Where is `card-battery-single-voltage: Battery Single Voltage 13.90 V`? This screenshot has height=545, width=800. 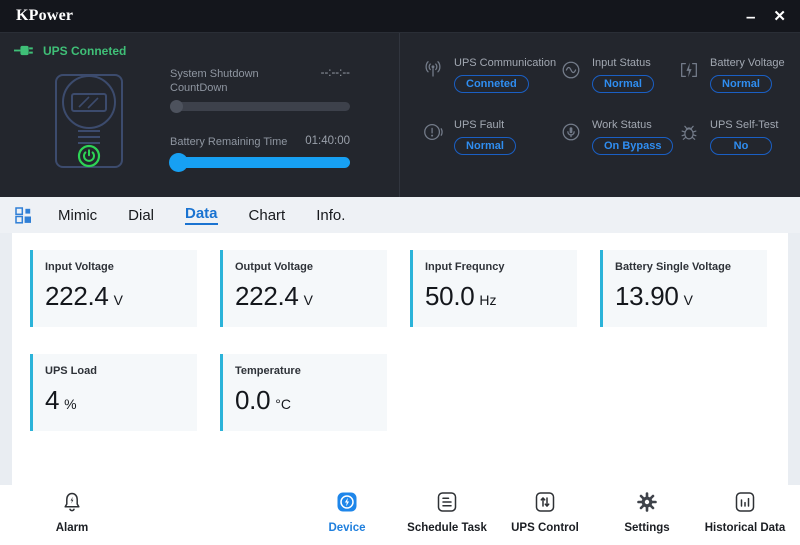
card-battery-single-voltage: Battery Single Voltage 13.90 V is located at coordinates (683, 288).